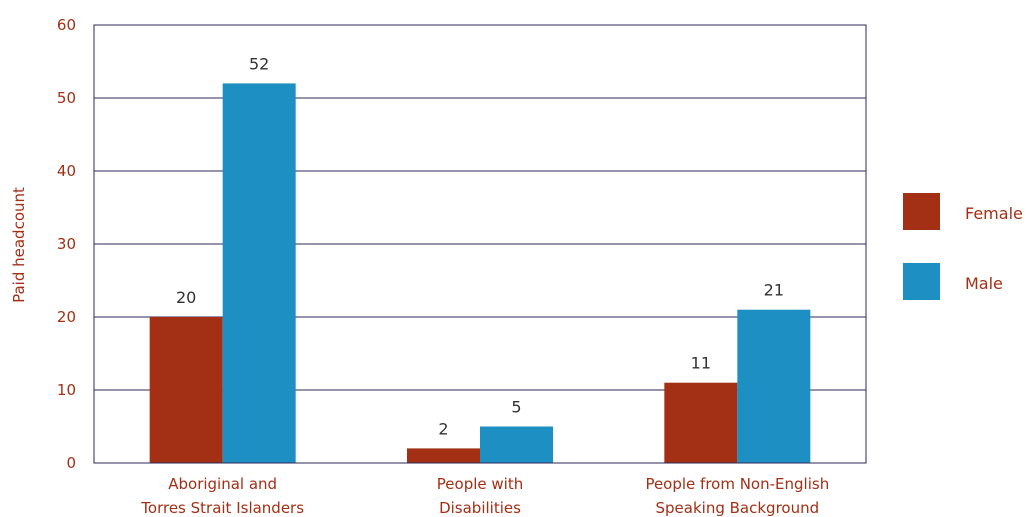  Describe the element at coordinates (774, 290) in the screenshot. I see `data-label: 21` at that location.